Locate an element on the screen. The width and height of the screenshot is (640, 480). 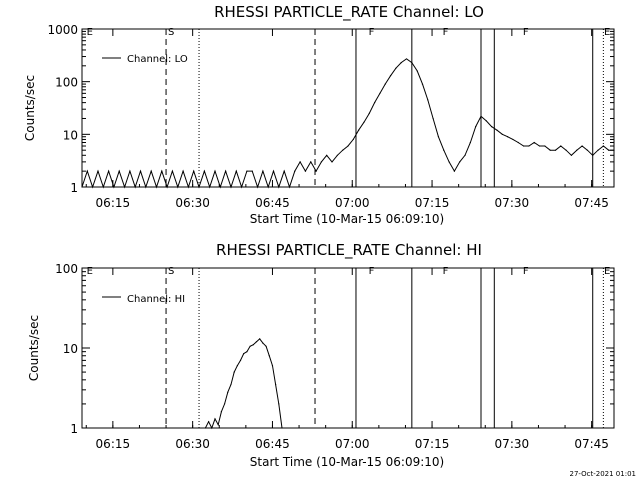
lo-x-tick-label: 06:15 is located at coordinates (113, 203).